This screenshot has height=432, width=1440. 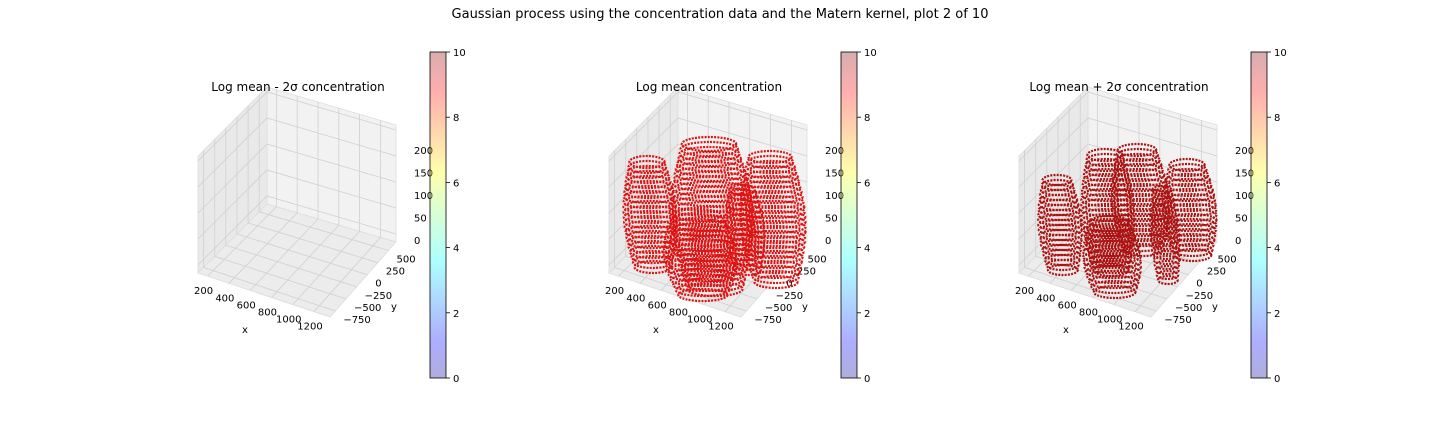 I want to click on colorbar-tick-label: 4, so click(x=867, y=249).